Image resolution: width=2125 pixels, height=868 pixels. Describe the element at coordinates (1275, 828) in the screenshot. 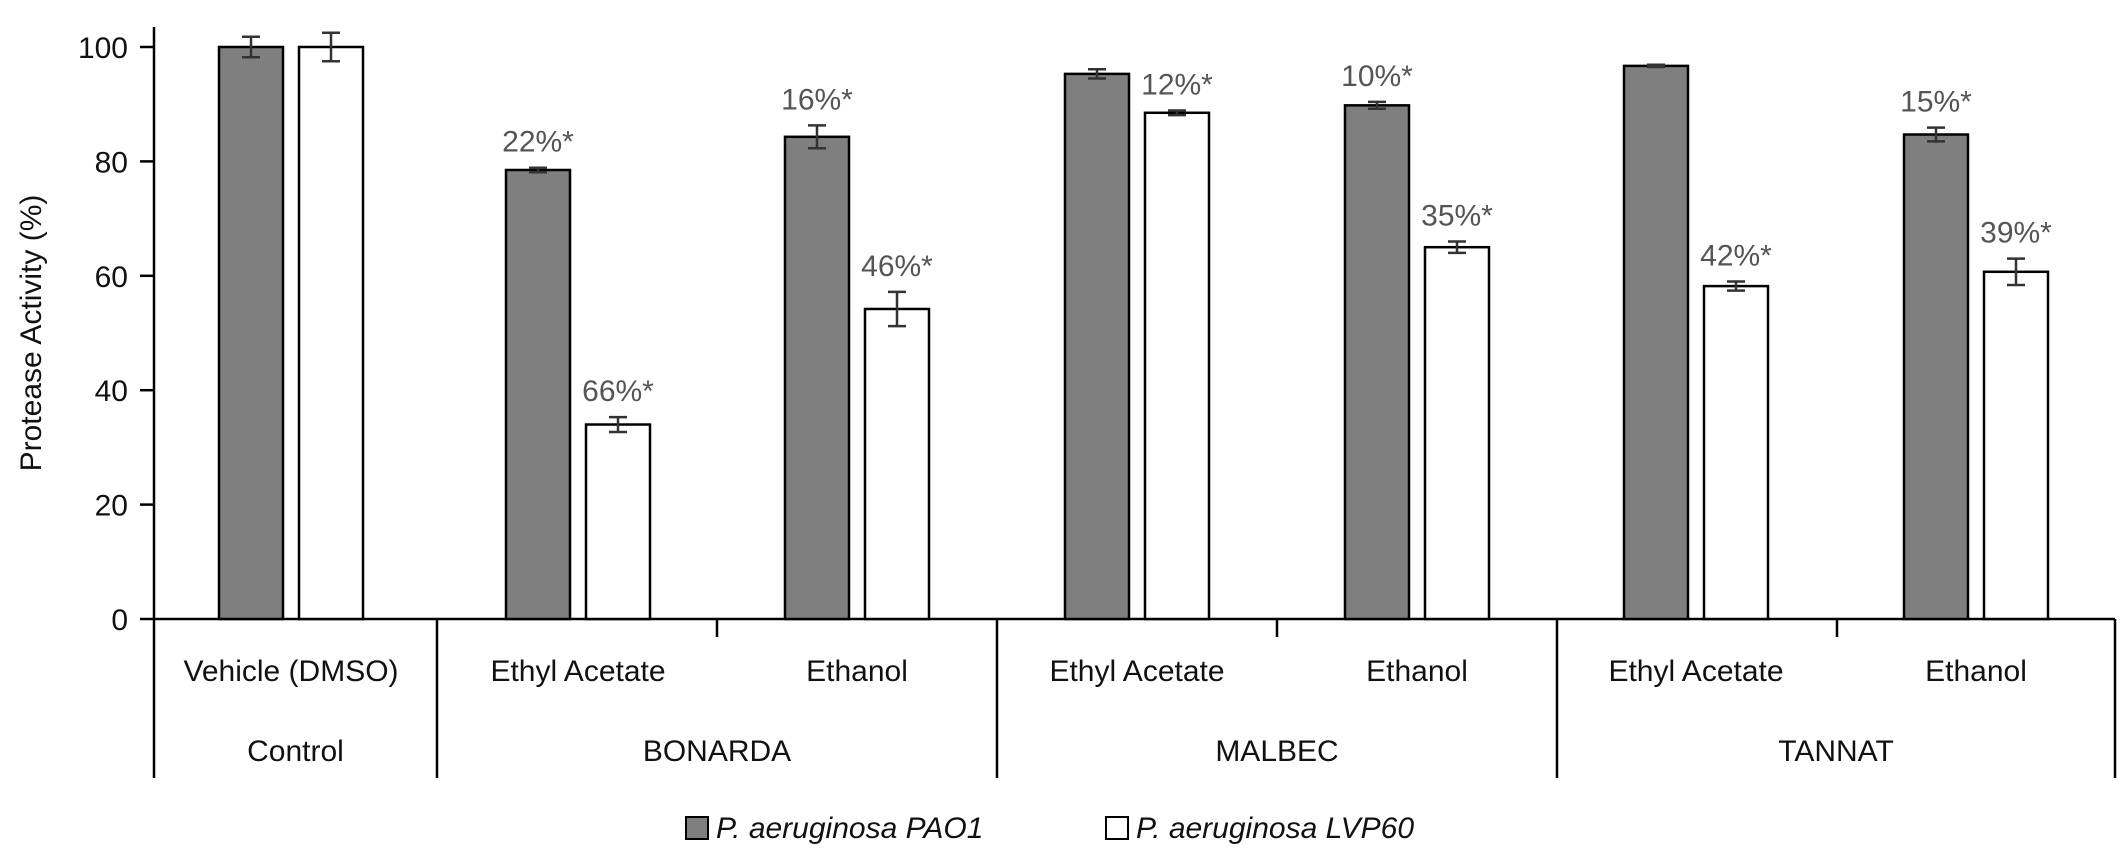

I see `legend-label-lvp60: P. aeruginosa LVP60` at that location.